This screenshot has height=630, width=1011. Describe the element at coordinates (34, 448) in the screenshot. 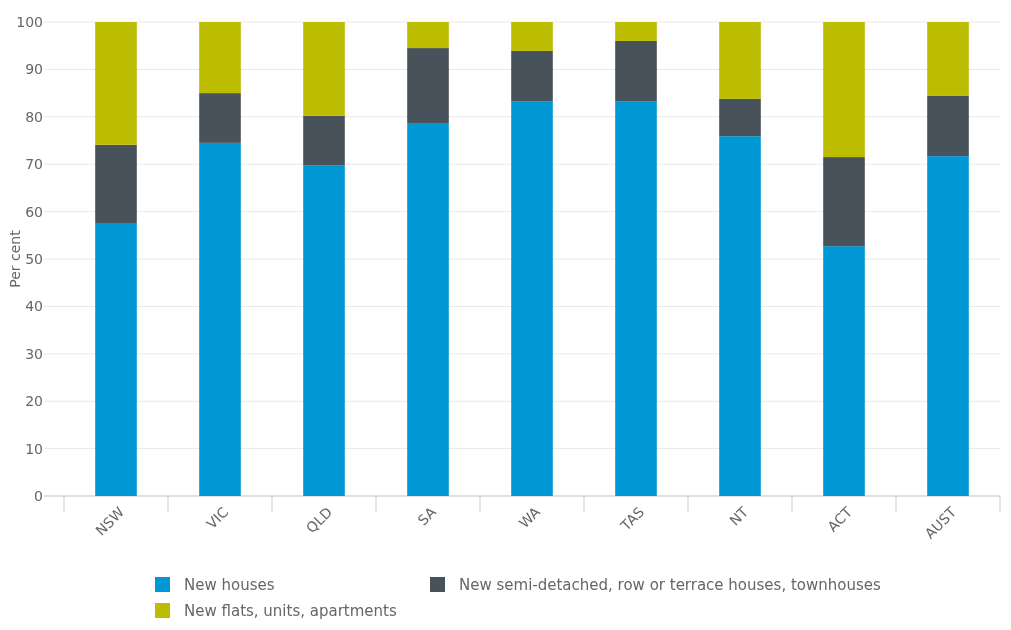

I see `y-tick-label: 10` at that location.